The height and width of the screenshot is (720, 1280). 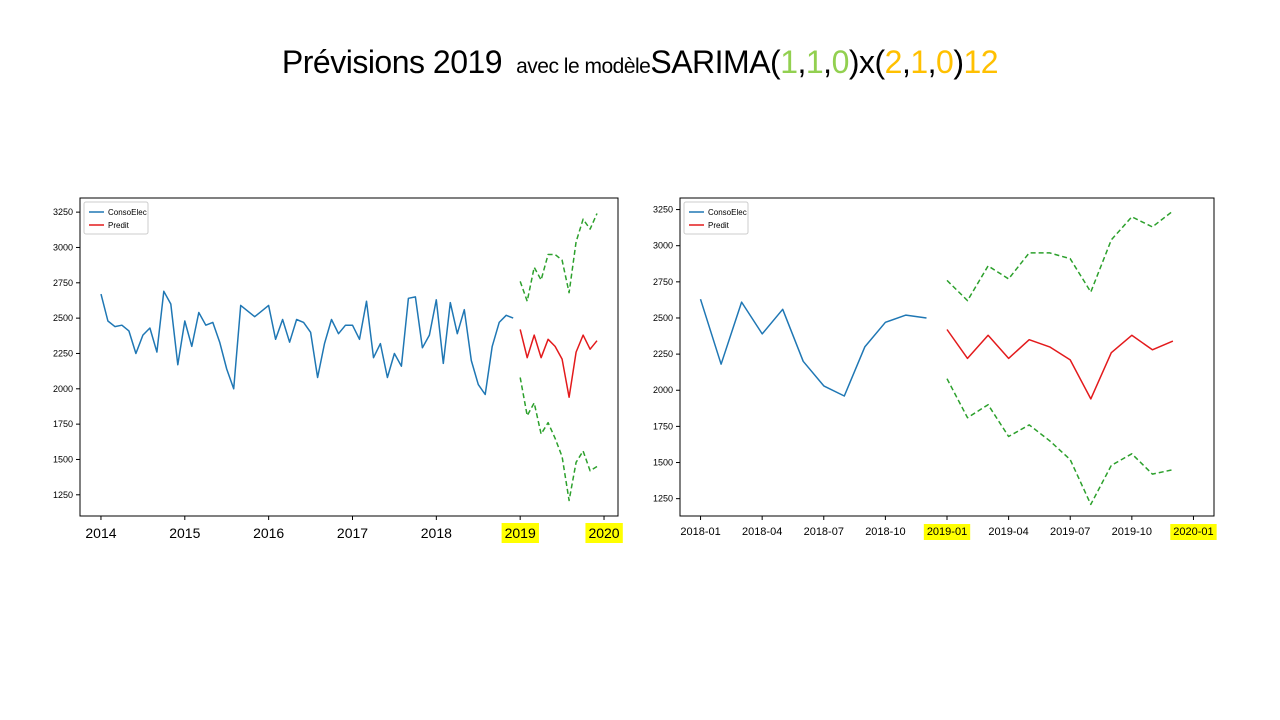 I want to click on x-tick-label-highlighted: 2019, so click(x=520, y=533).